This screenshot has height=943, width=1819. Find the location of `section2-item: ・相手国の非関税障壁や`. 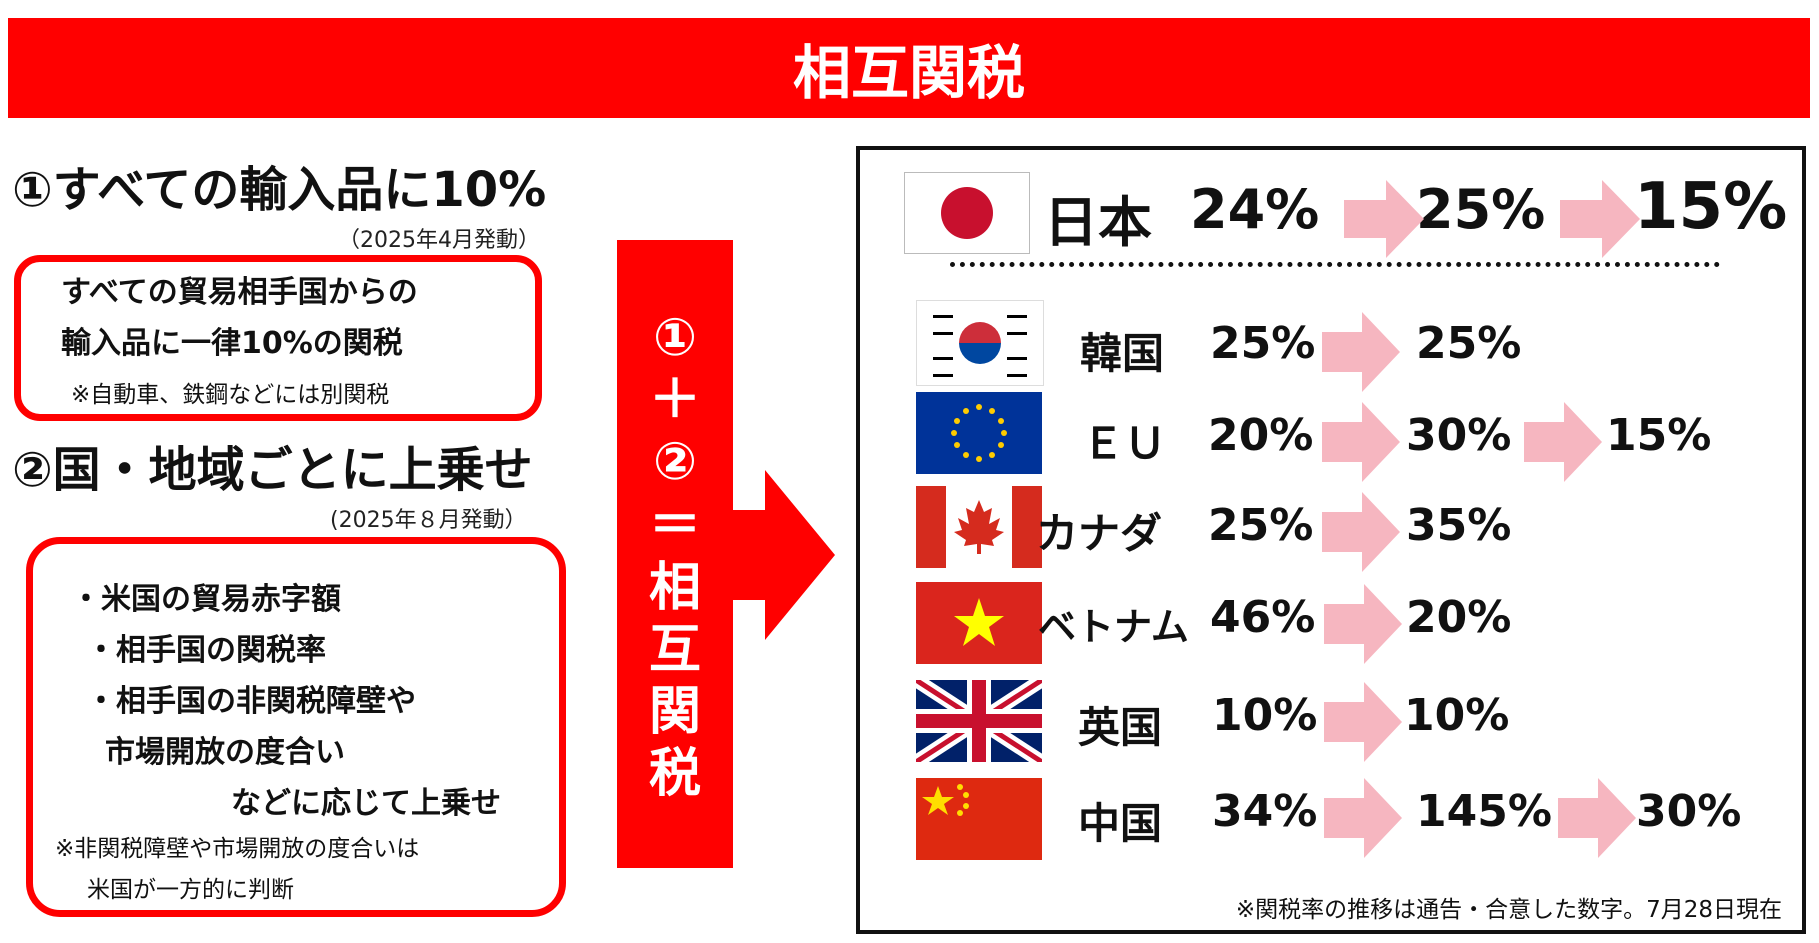

section2-item: ・相手国の非関税障壁や is located at coordinates (251, 701).